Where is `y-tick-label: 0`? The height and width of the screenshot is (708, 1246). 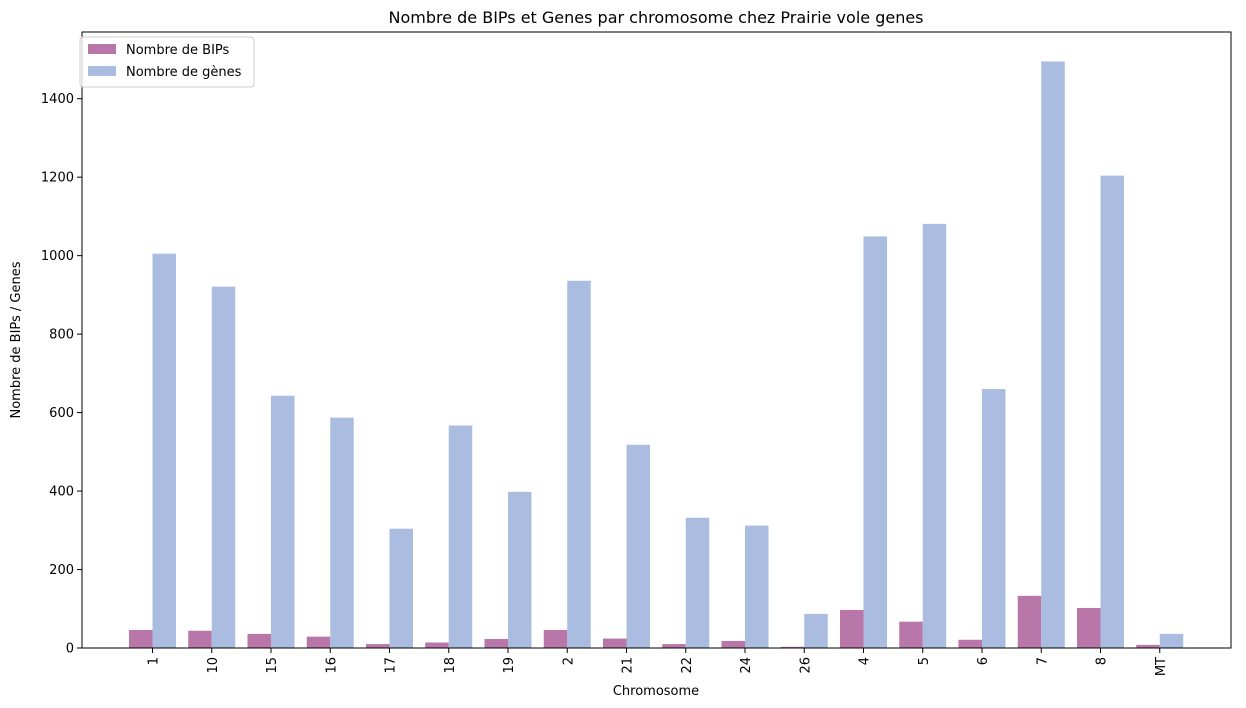 y-tick-label: 0 is located at coordinates (70, 649).